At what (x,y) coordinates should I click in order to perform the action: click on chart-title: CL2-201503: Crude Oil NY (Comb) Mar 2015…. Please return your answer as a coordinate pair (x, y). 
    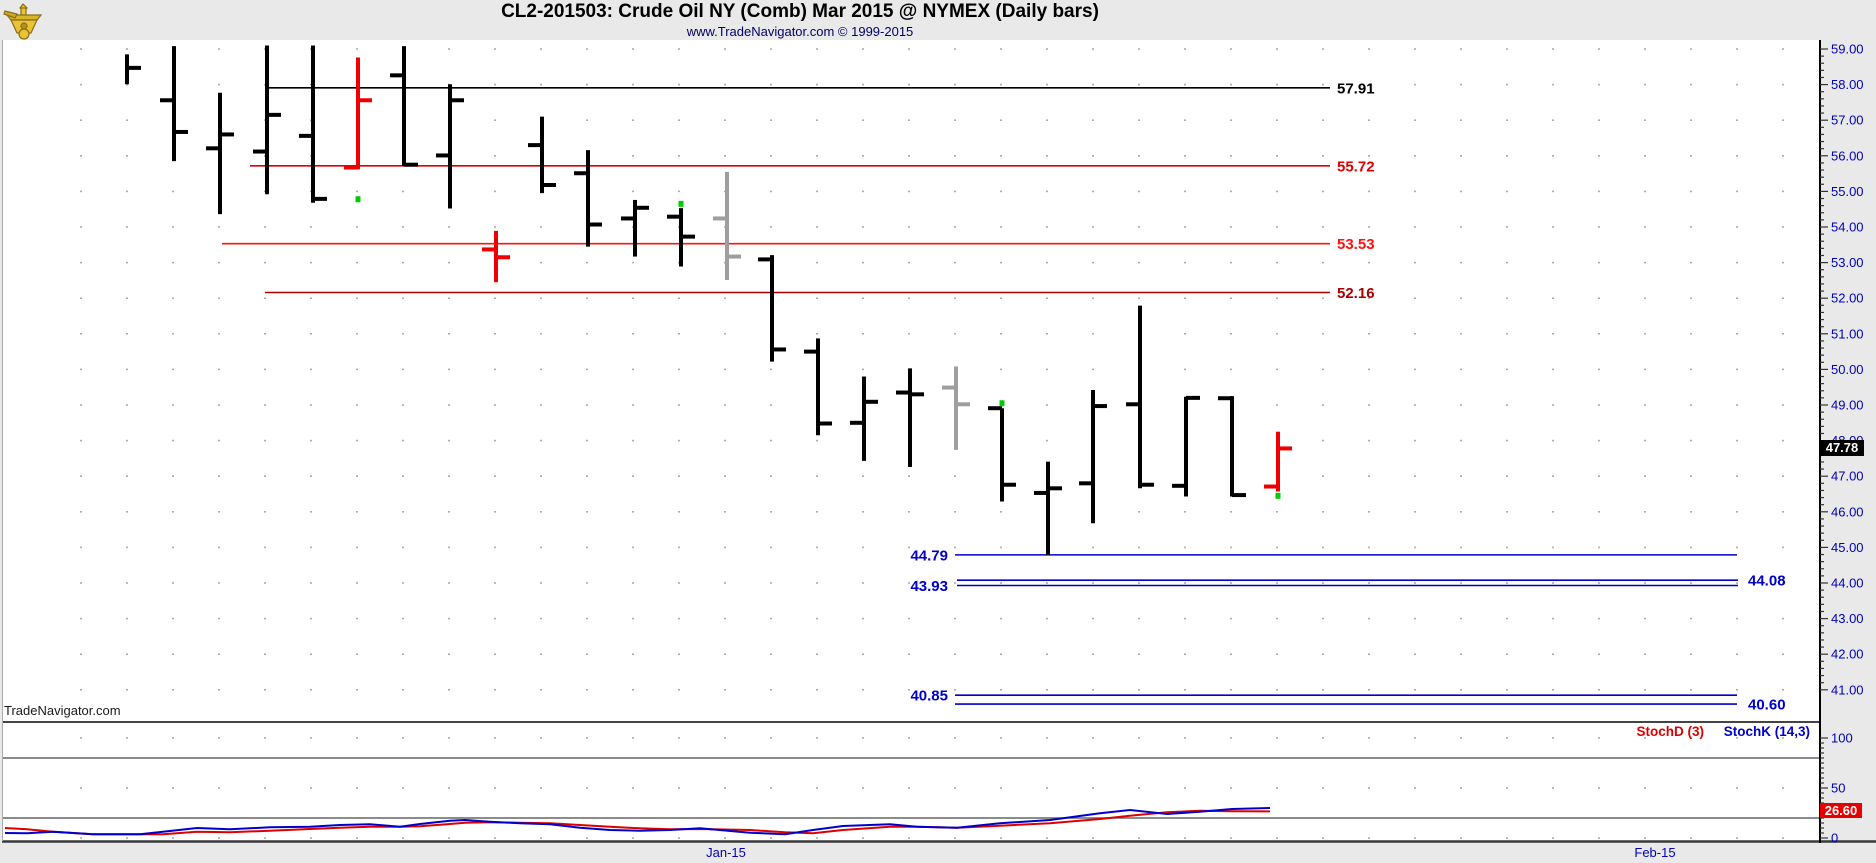
    Looking at the image, I should click on (800, 11).